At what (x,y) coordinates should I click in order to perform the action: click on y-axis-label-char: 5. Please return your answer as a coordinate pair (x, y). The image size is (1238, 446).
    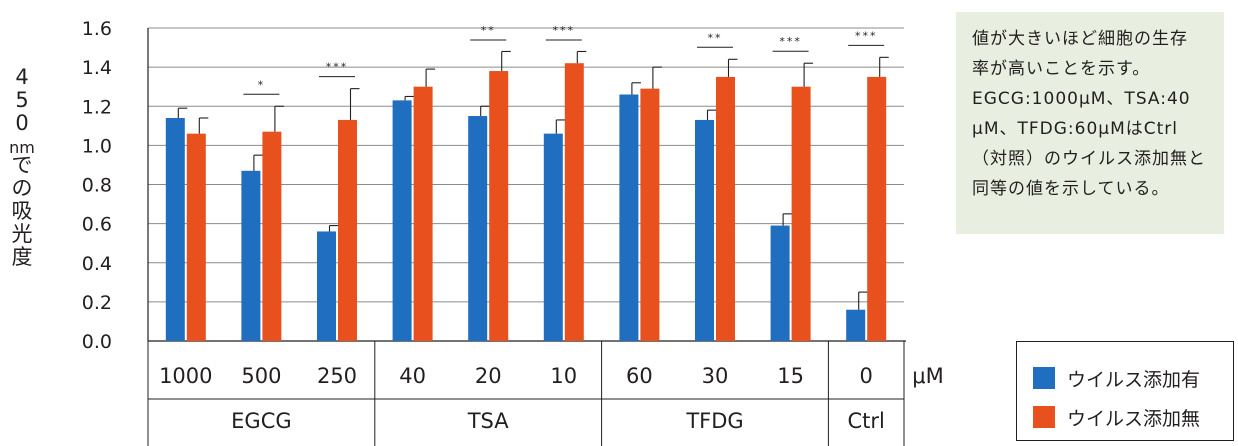
    Looking at the image, I should click on (21, 100).